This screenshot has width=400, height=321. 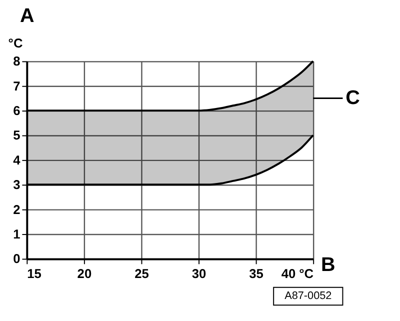 I want to click on x-tick-label: 15, so click(x=34, y=273).